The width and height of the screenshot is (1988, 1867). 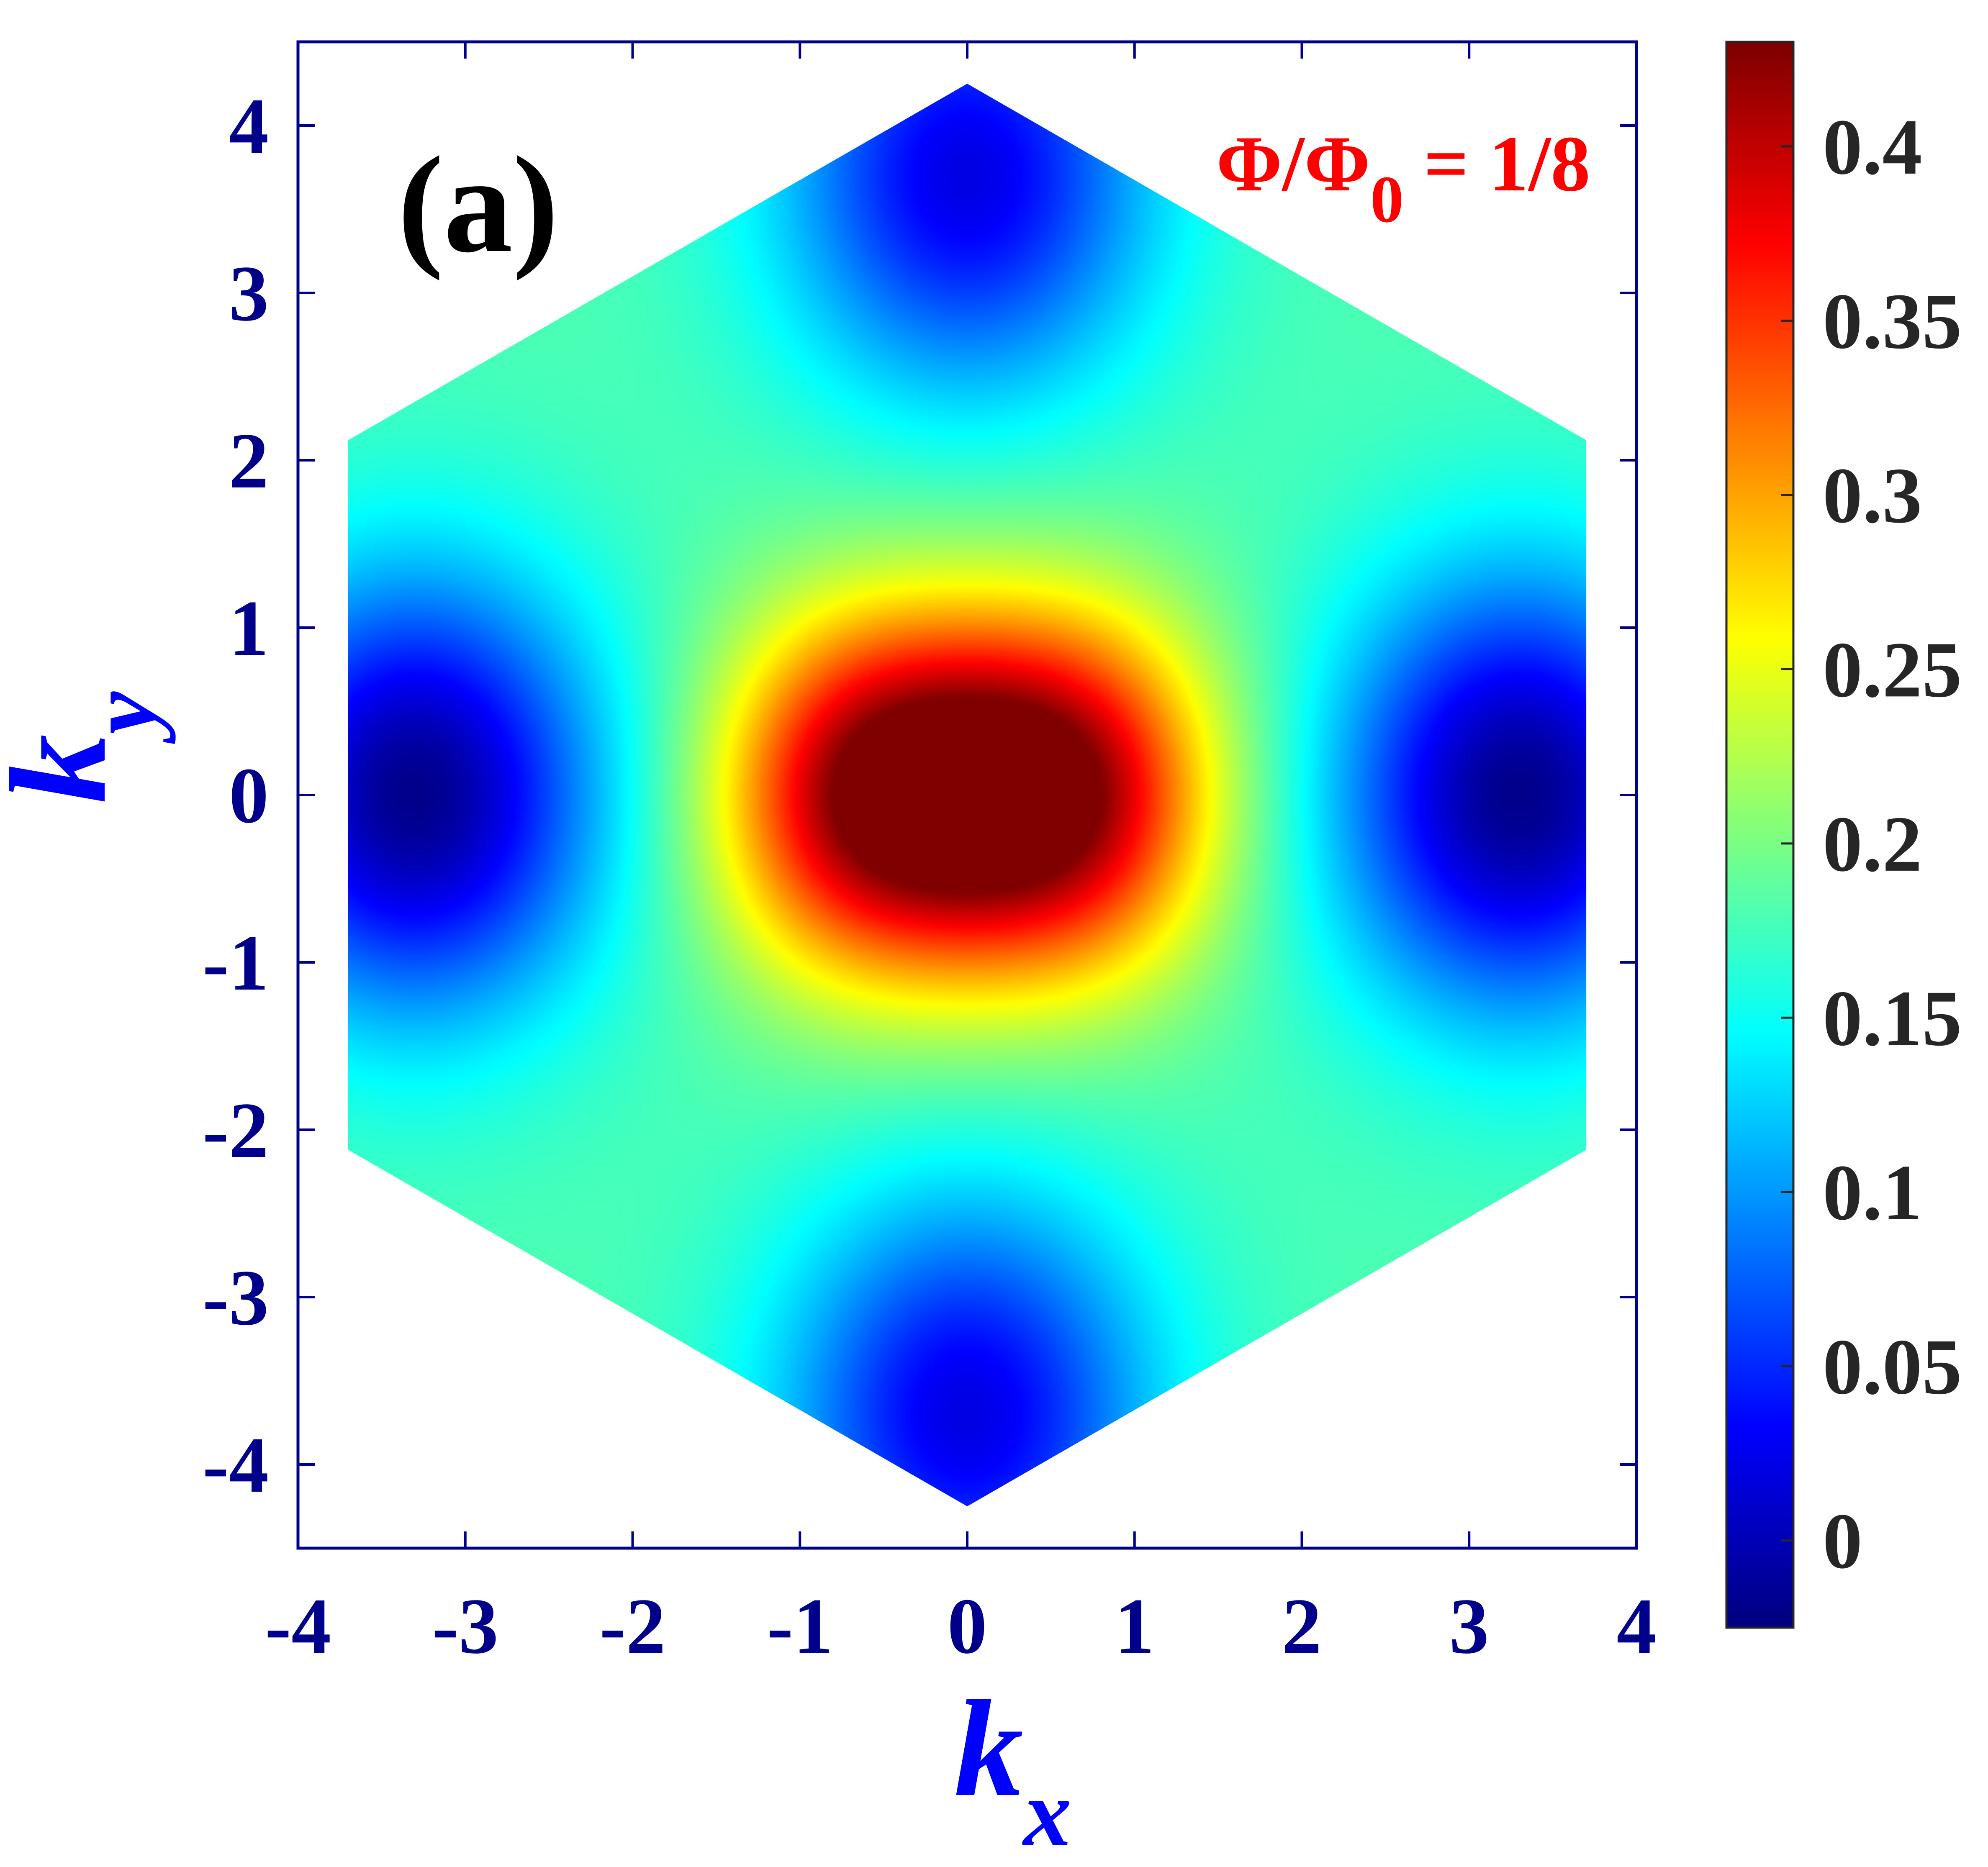 What do you see at coordinates (249, 461) in the screenshot?
I see `y-tick-label: 2` at bounding box center [249, 461].